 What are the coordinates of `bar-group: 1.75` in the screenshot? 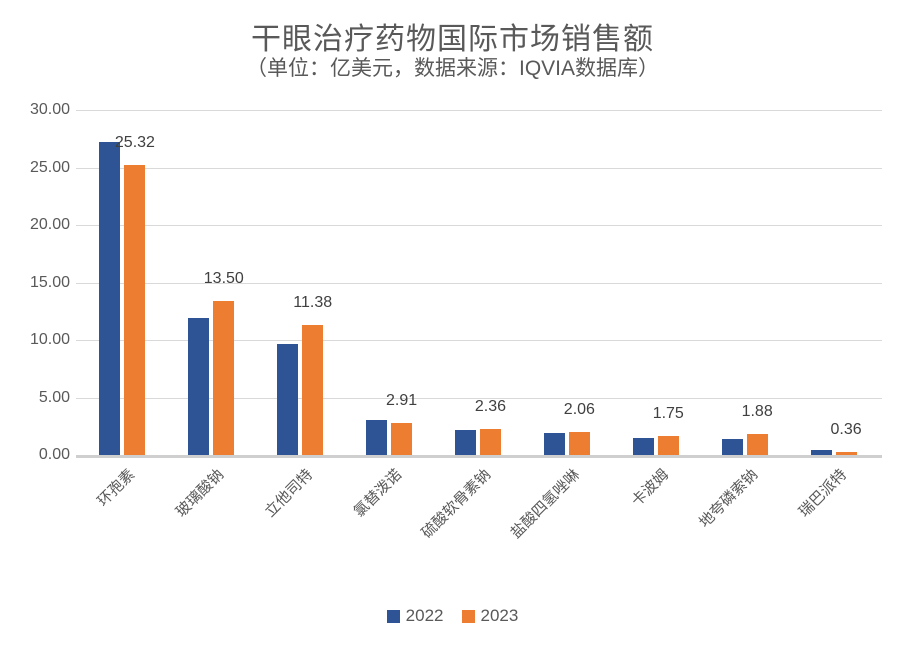 It's located at (655, 283).